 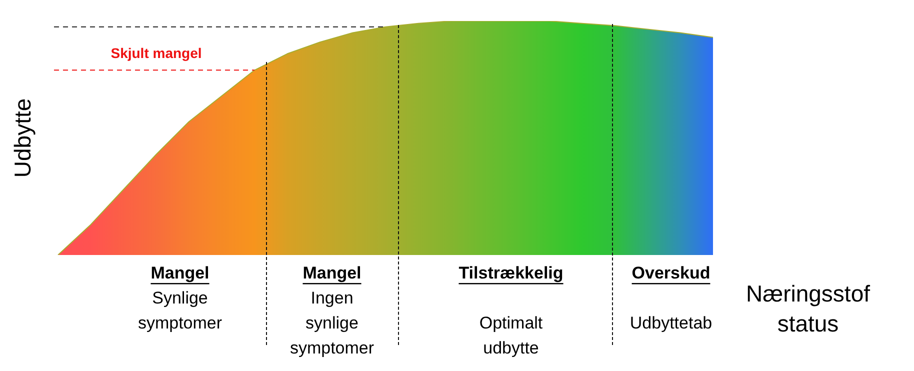 What do you see at coordinates (156, 53) in the screenshot?
I see `ref-line-label: Skjult mangel` at bounding box center [156, 53].